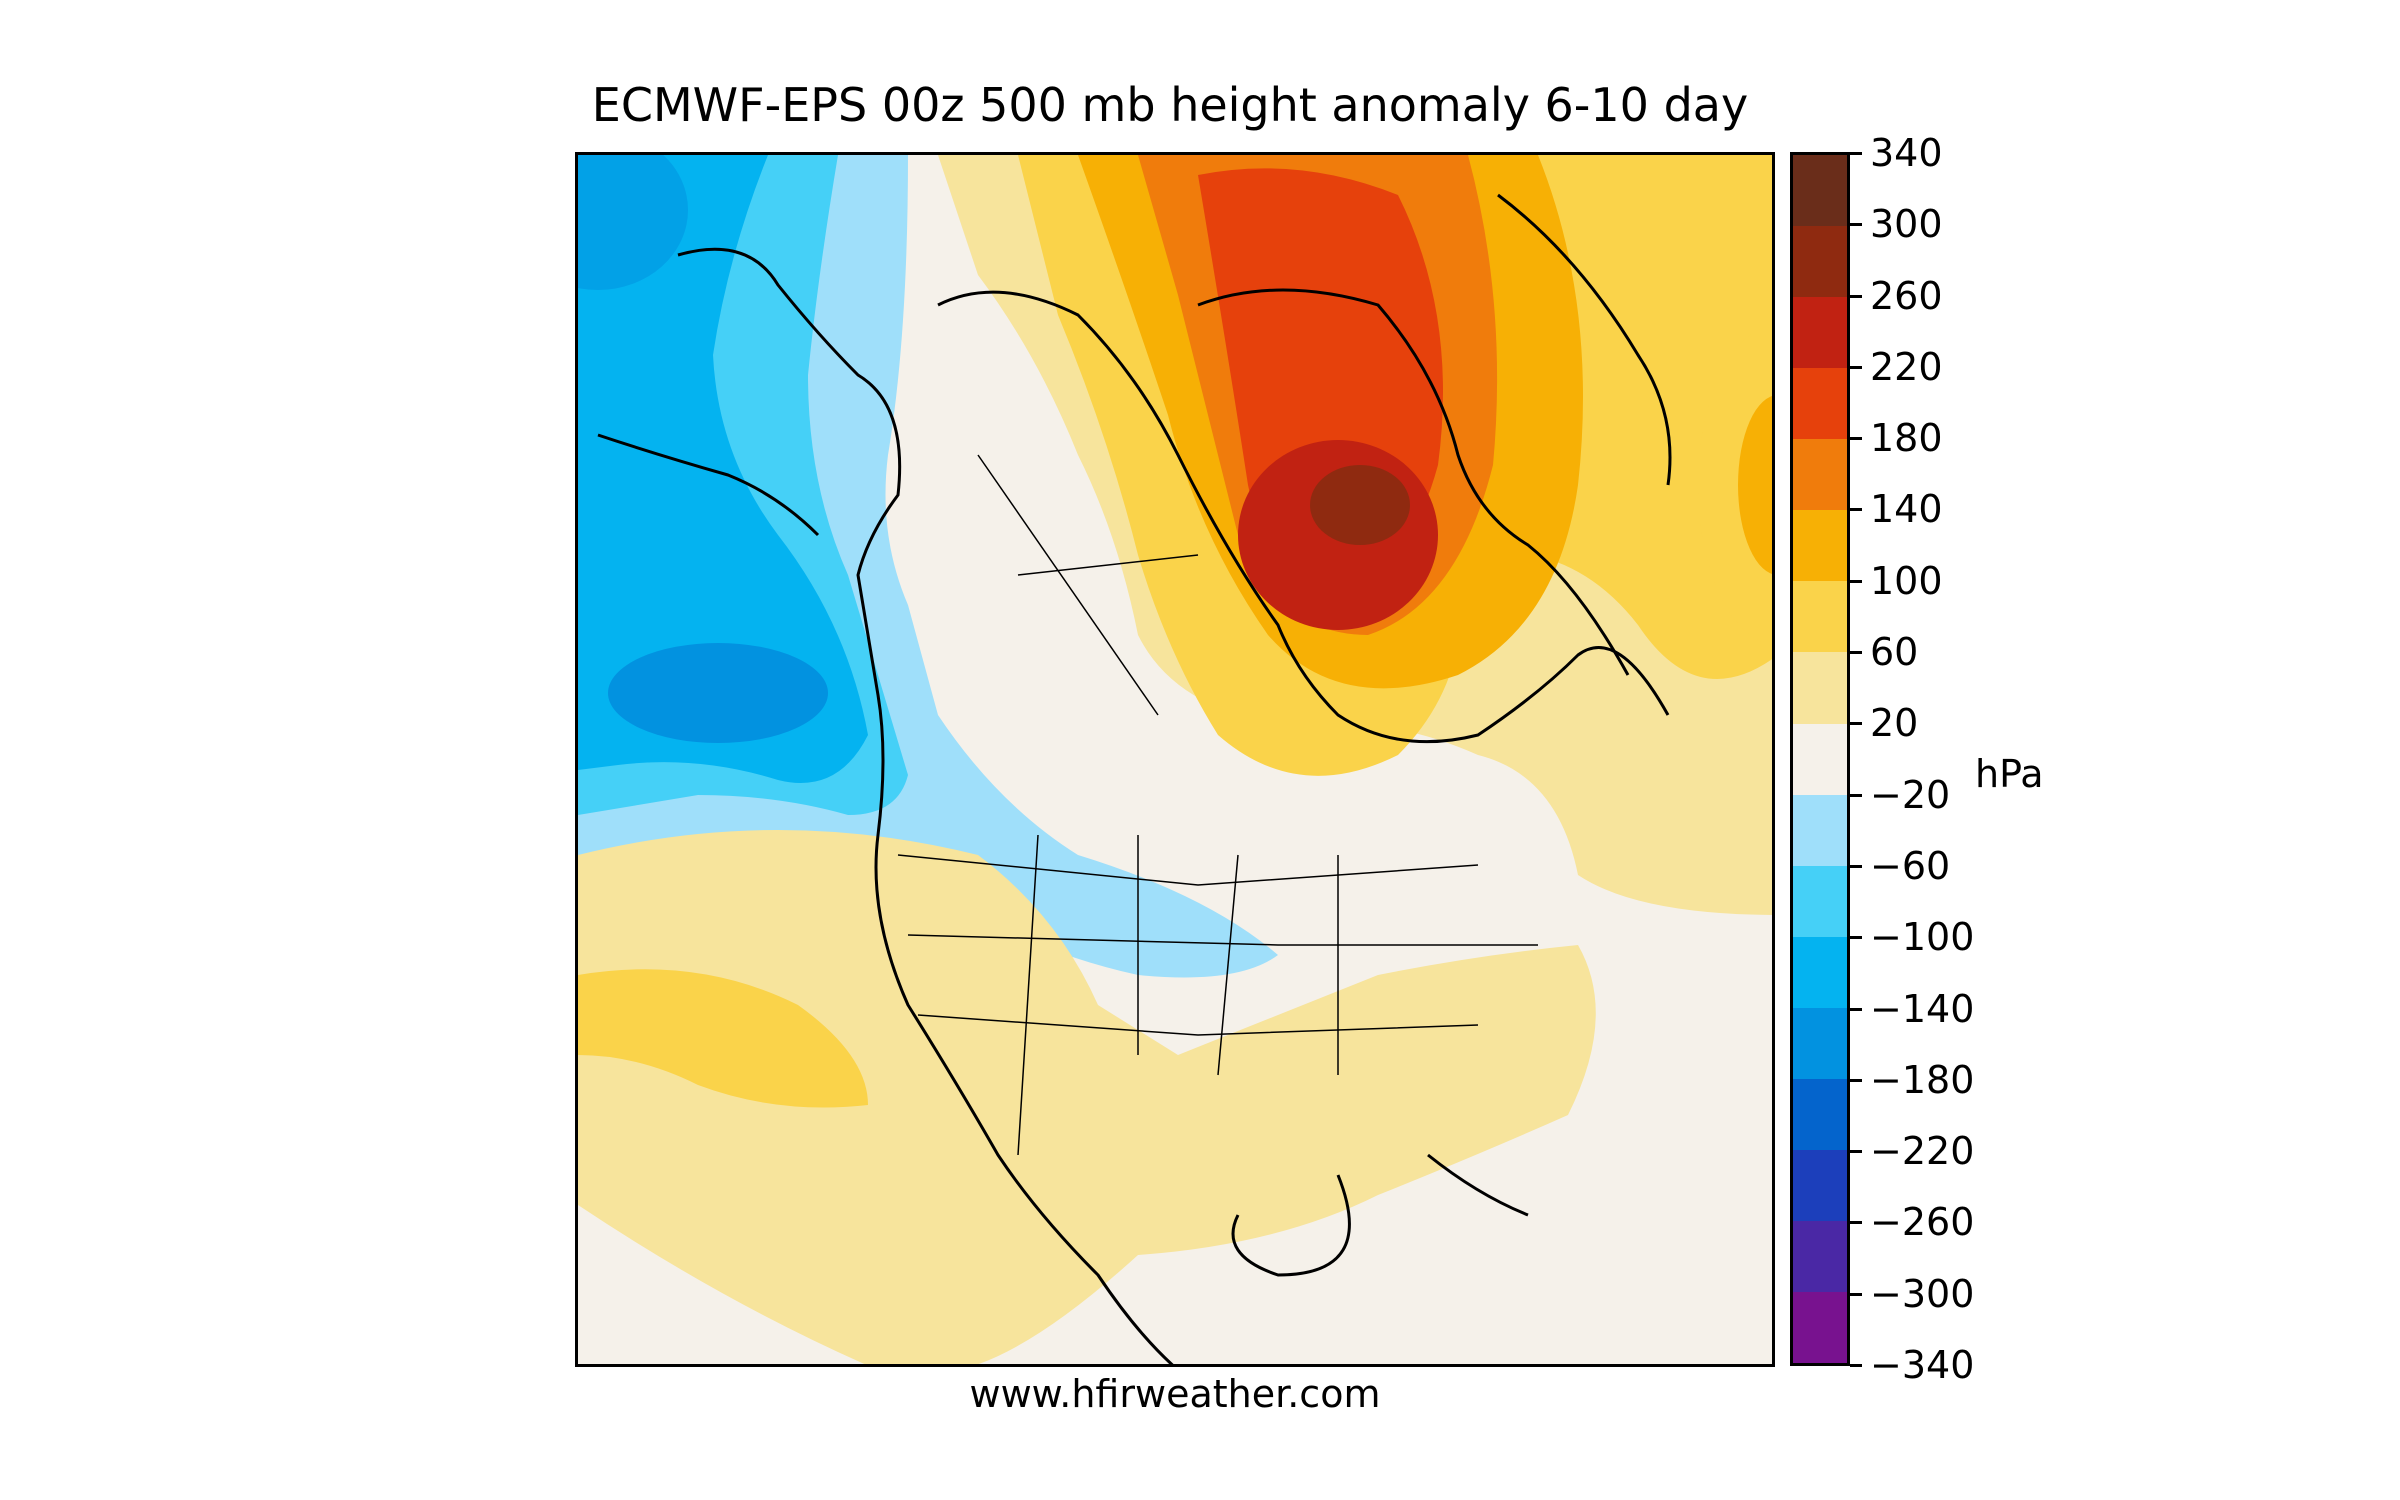  What do you see at coordinates (1922, 1222) in the screenshot?
I see `colorbar-tick-label: −260` at bounding box center [1922, 1222].